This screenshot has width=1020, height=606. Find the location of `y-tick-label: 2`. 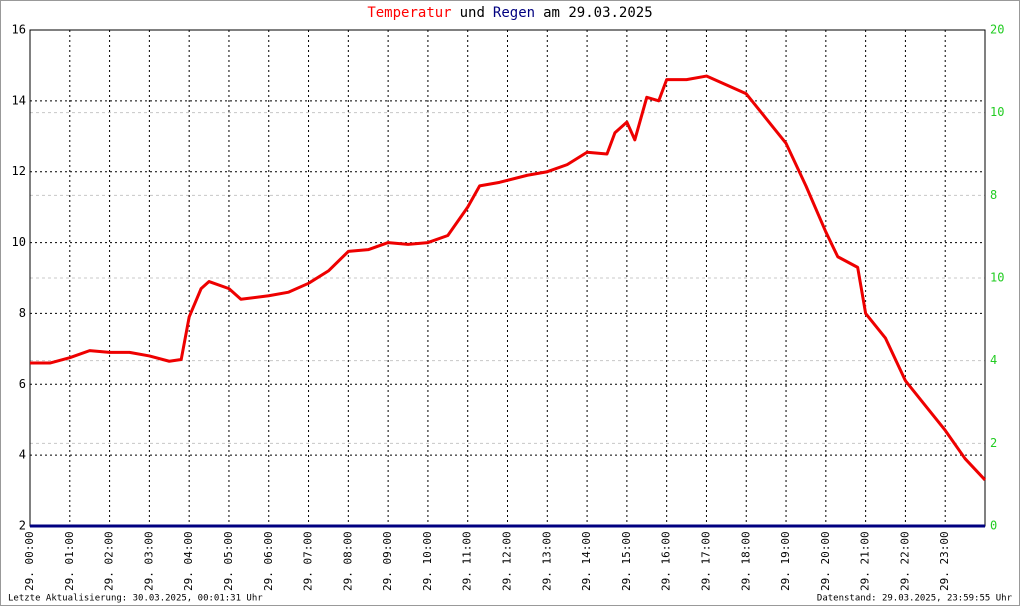

y-tick-label: 2 is located at coordinates (22, 526).